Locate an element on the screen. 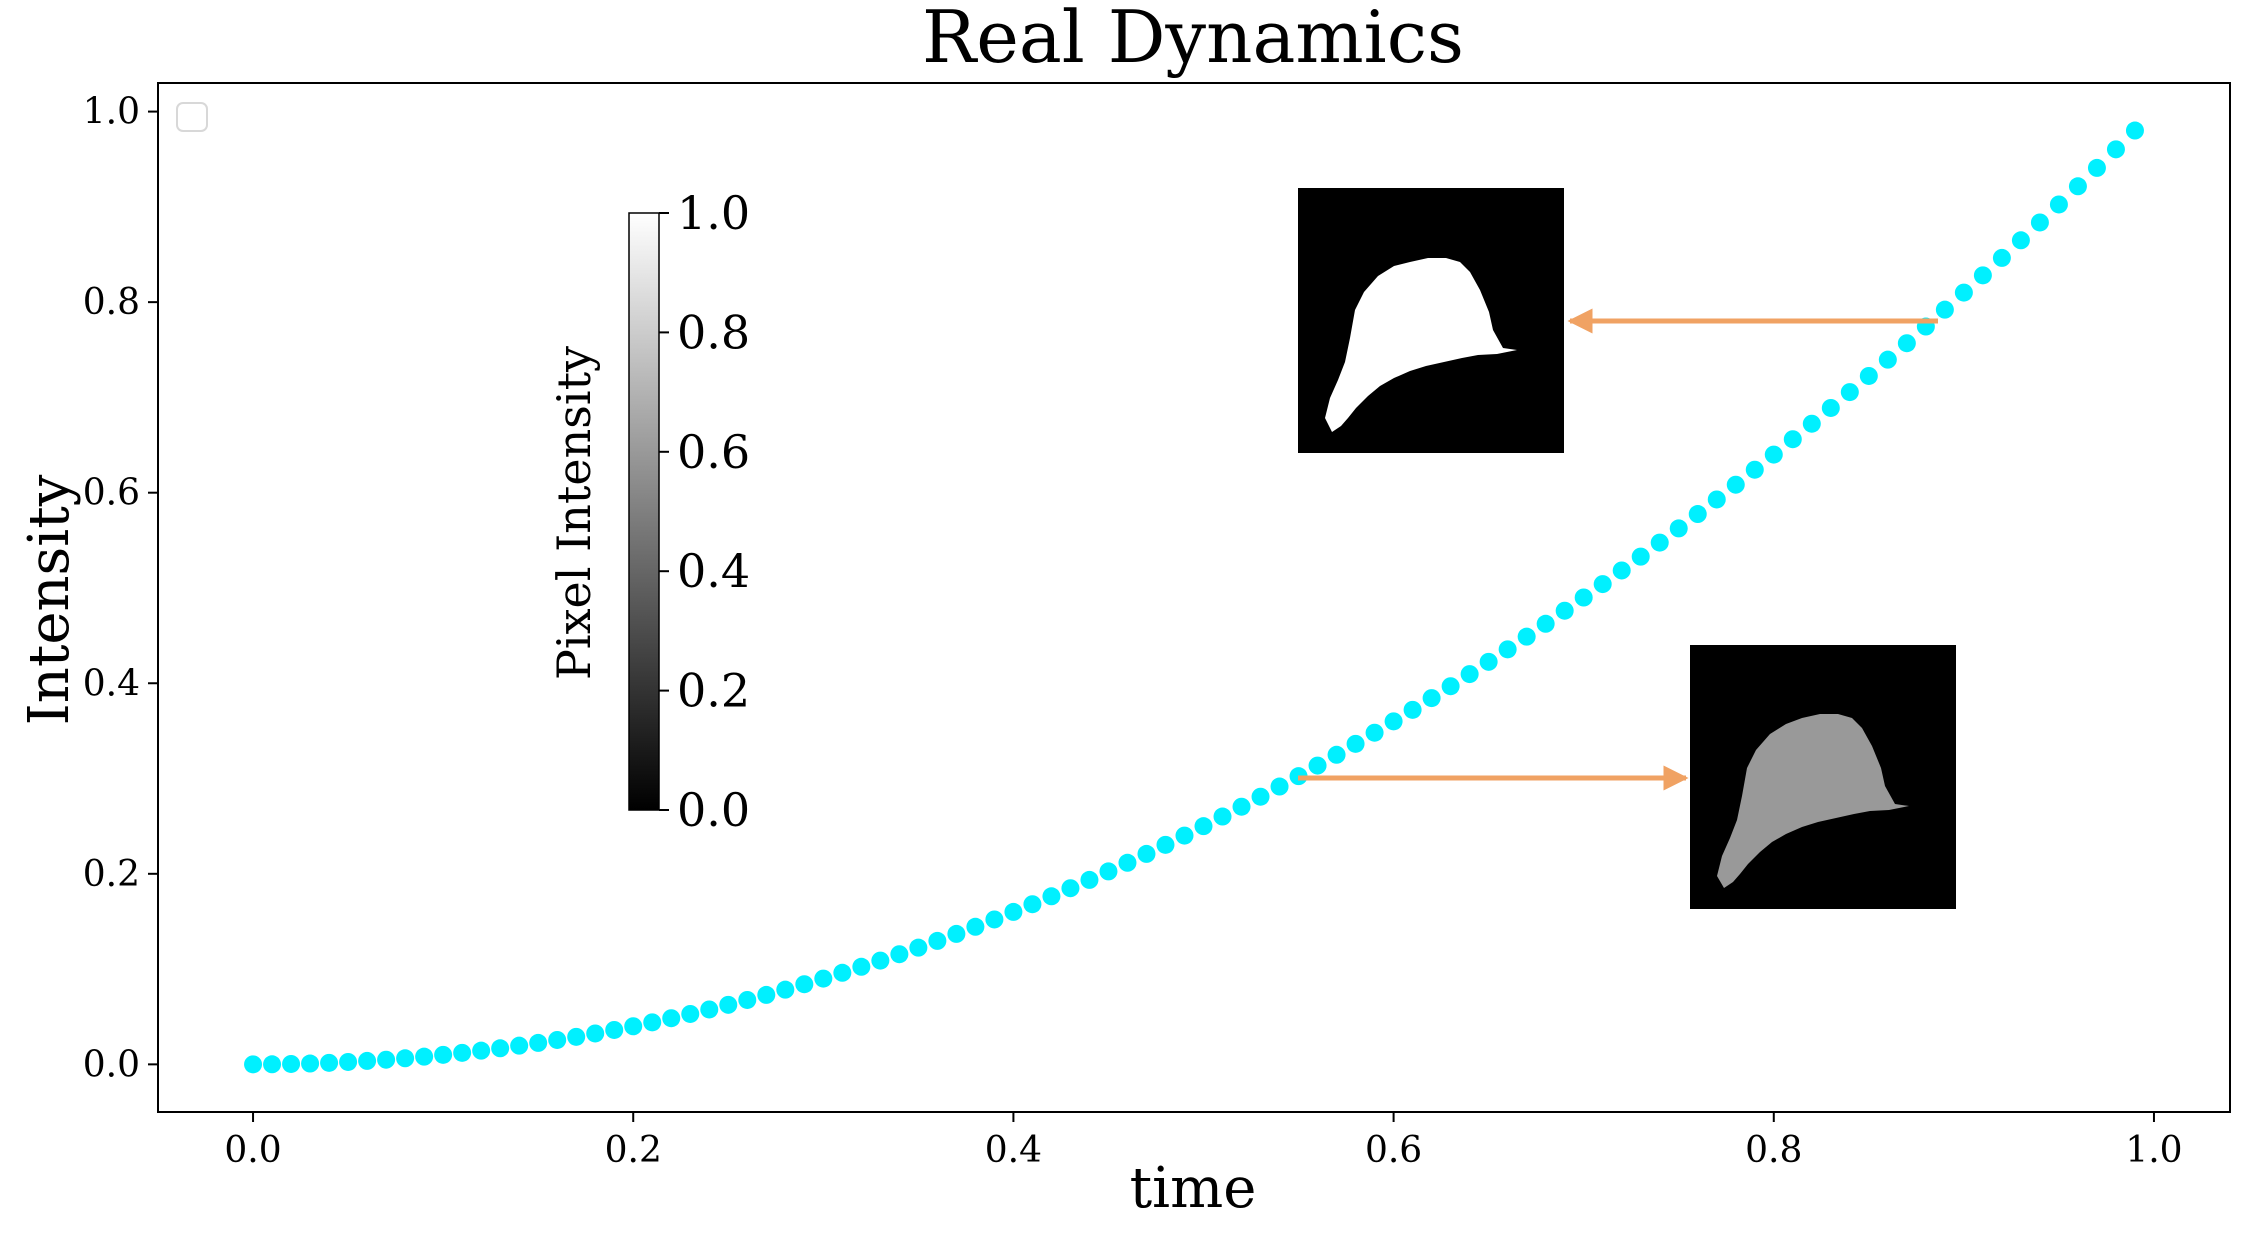  x-axis-label: time is located at coordinates (1193, 1188).